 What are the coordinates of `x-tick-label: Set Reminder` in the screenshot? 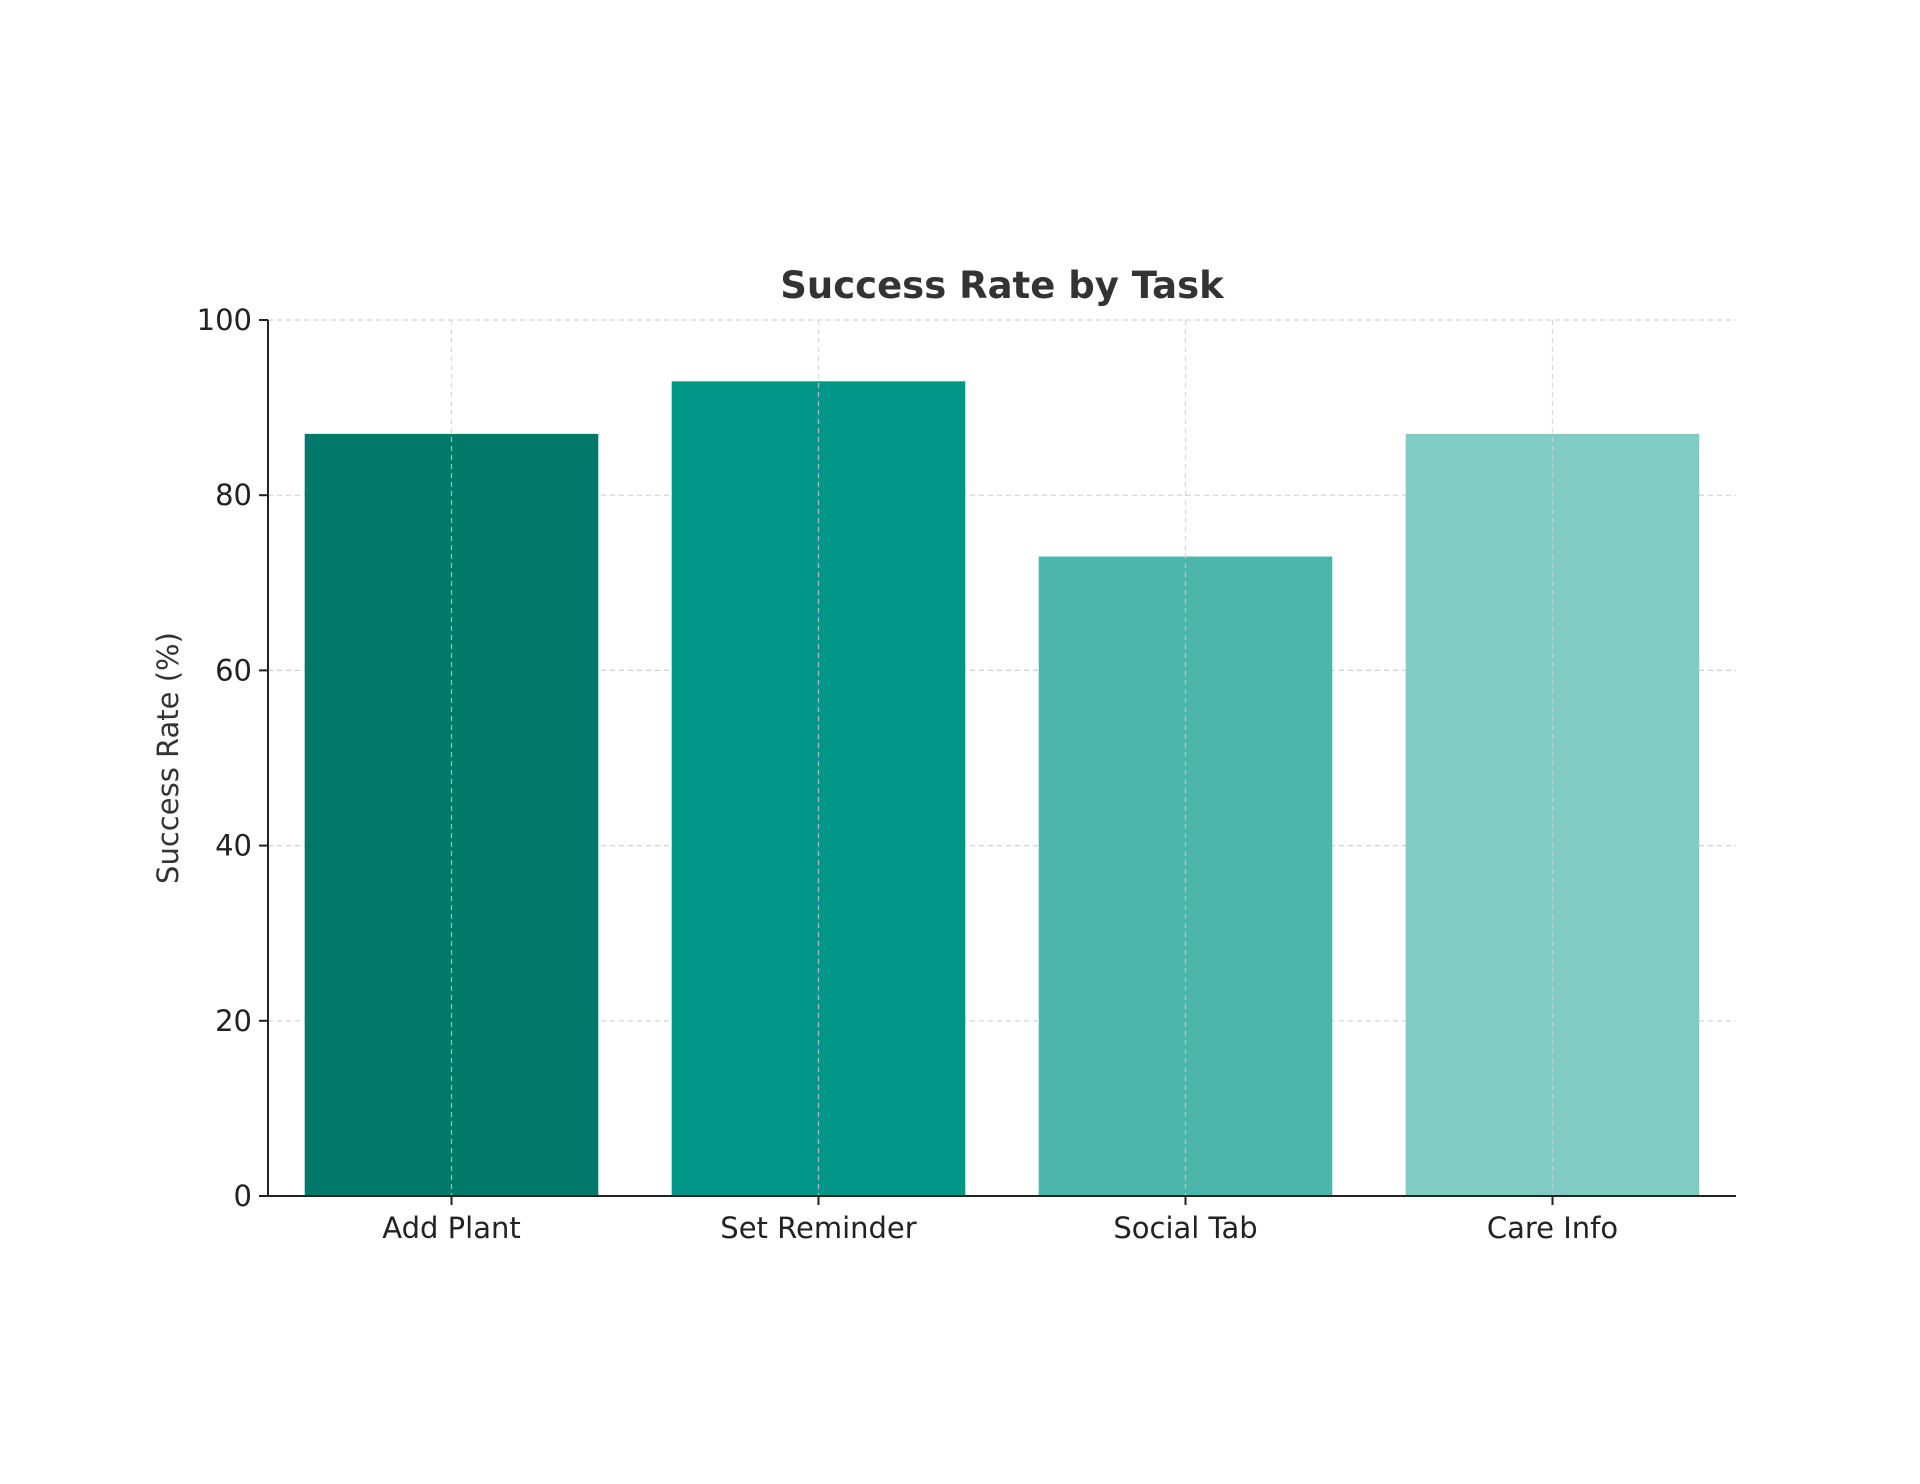 It's located at (818, 1228).